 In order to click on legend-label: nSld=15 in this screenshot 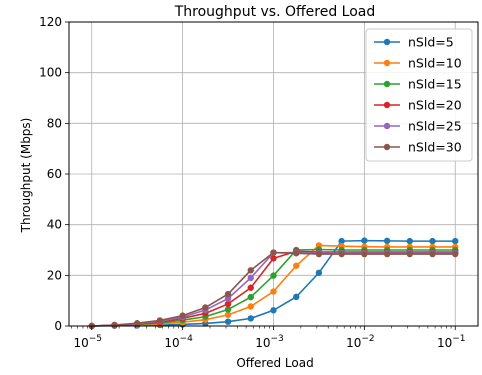, I will do `click(435, 84)`.